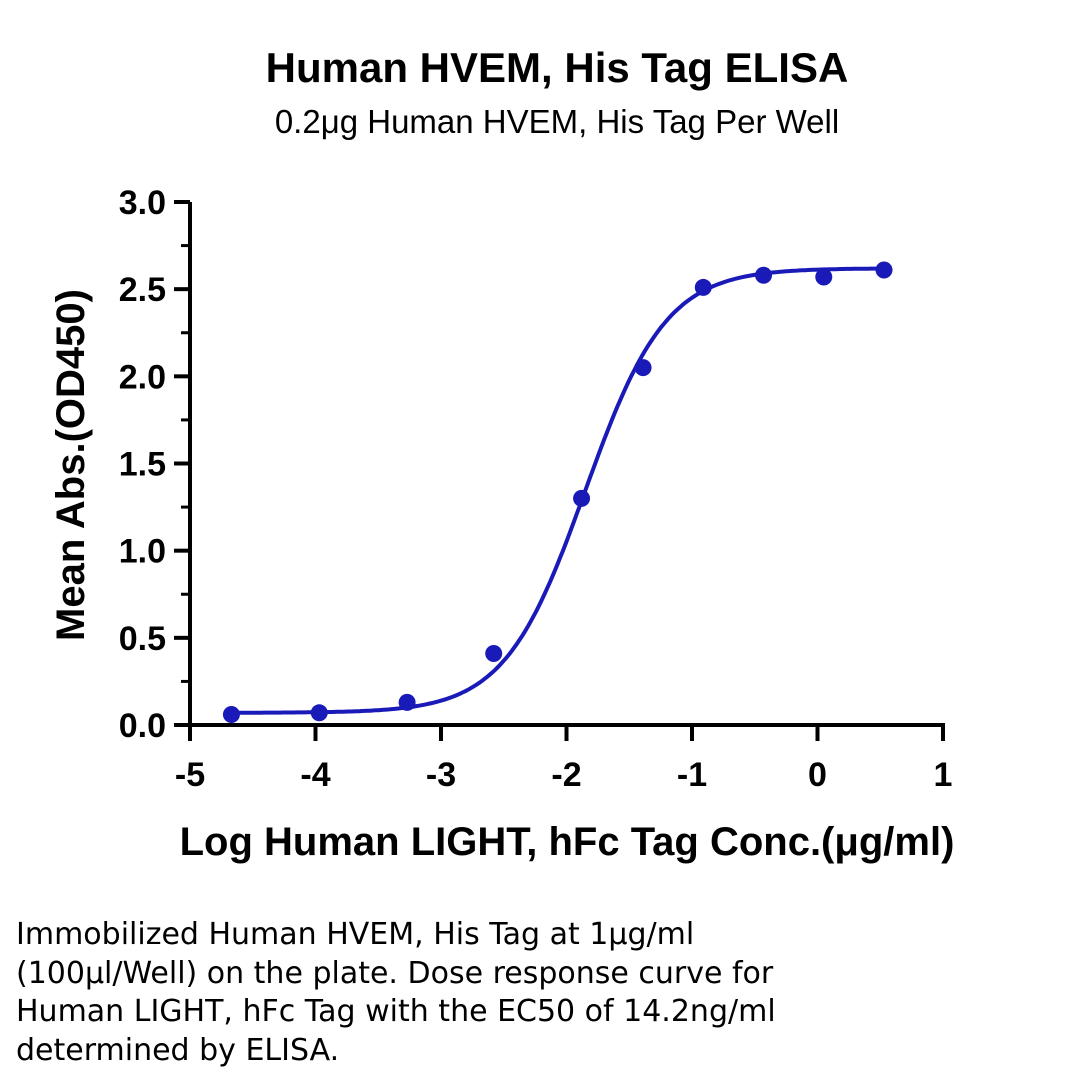  I want to click on x-tick-label: 1, so click(943, 775).